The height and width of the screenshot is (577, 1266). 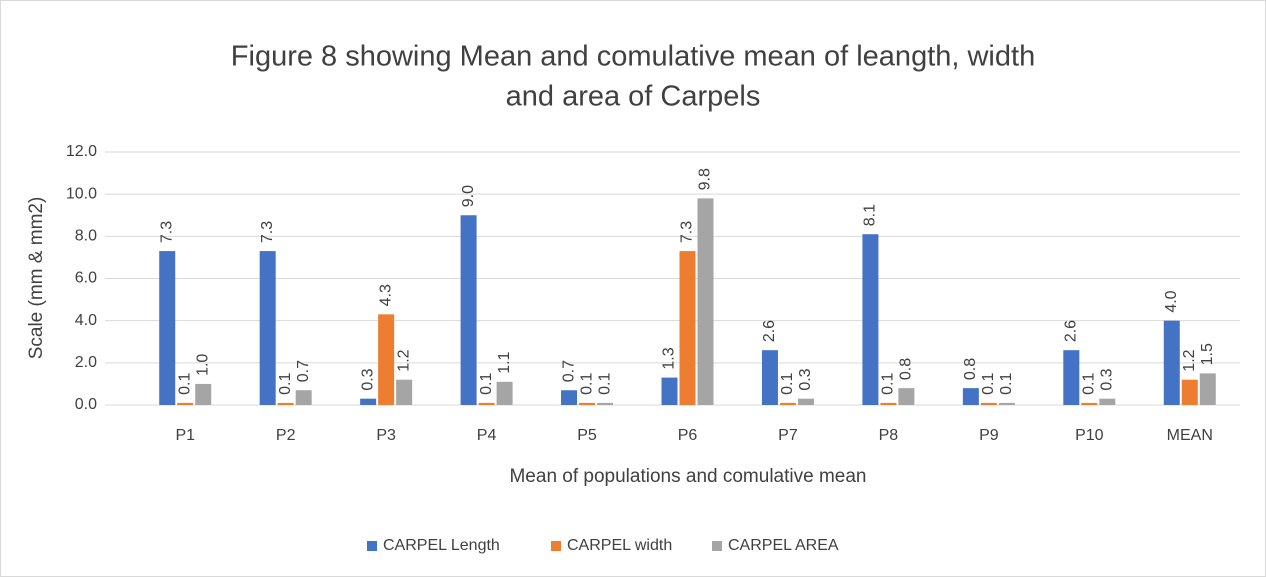 What do you see at coordinates (86, 362) in the screenshot?
I see `y-tick-label: 2.0` at bounding box center [86, 362].